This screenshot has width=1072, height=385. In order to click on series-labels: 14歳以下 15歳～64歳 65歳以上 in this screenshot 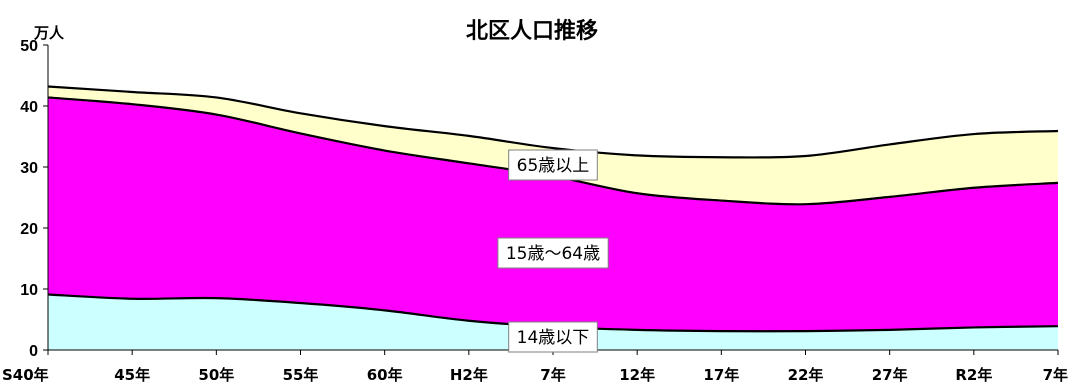, I will do `click(553, 251)`.